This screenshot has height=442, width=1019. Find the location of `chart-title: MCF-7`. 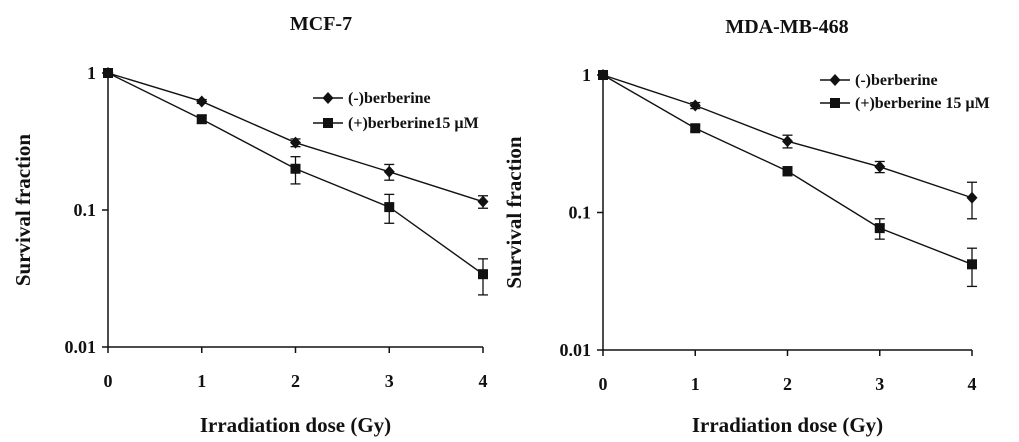

chart-title: MCF-7 is located at coordinates (321, 24).